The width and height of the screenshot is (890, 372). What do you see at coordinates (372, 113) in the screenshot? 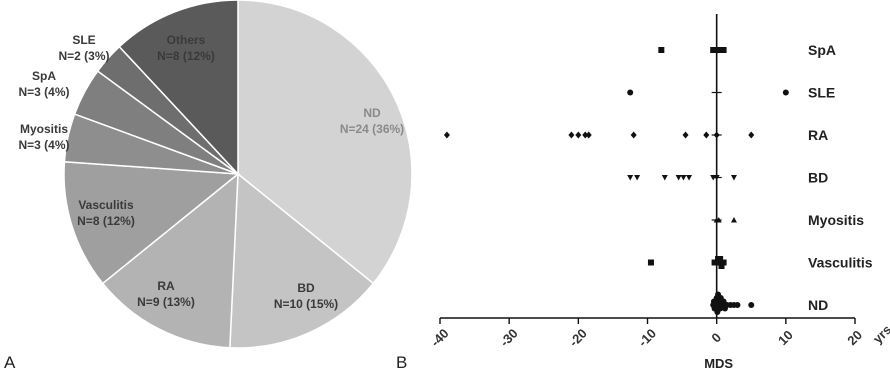
I see `pie-label-nd: ND` at bounding box center [372, 113].